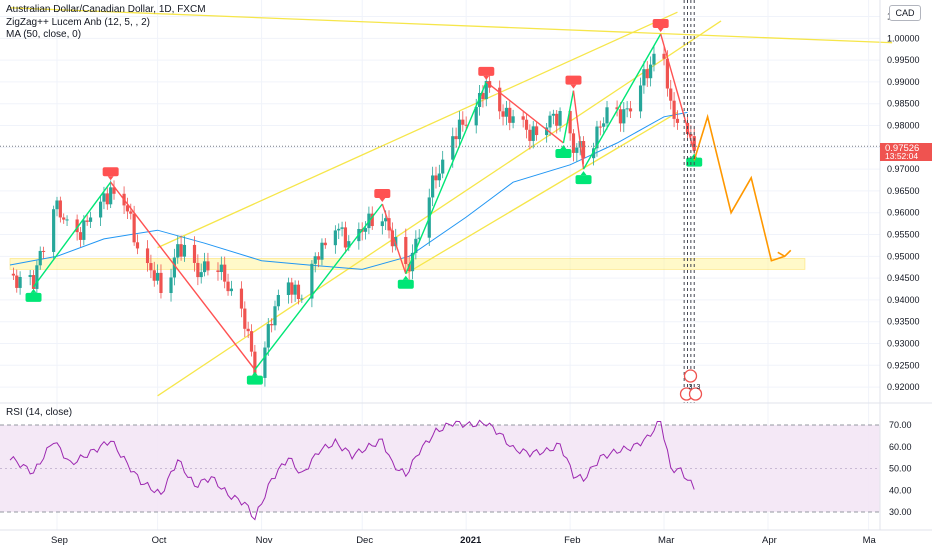 This screenshot has width=932, height=550. I want to click on zigzag-segment, so click(446, 178).